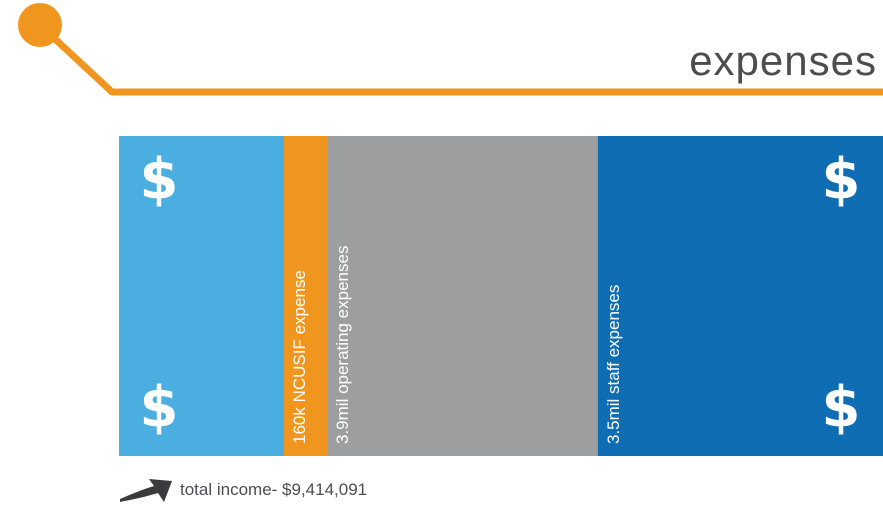  Describe the element at coordinates (841, 179) in the screenshot. I see `dollar-icon-top-right: $` at that location.